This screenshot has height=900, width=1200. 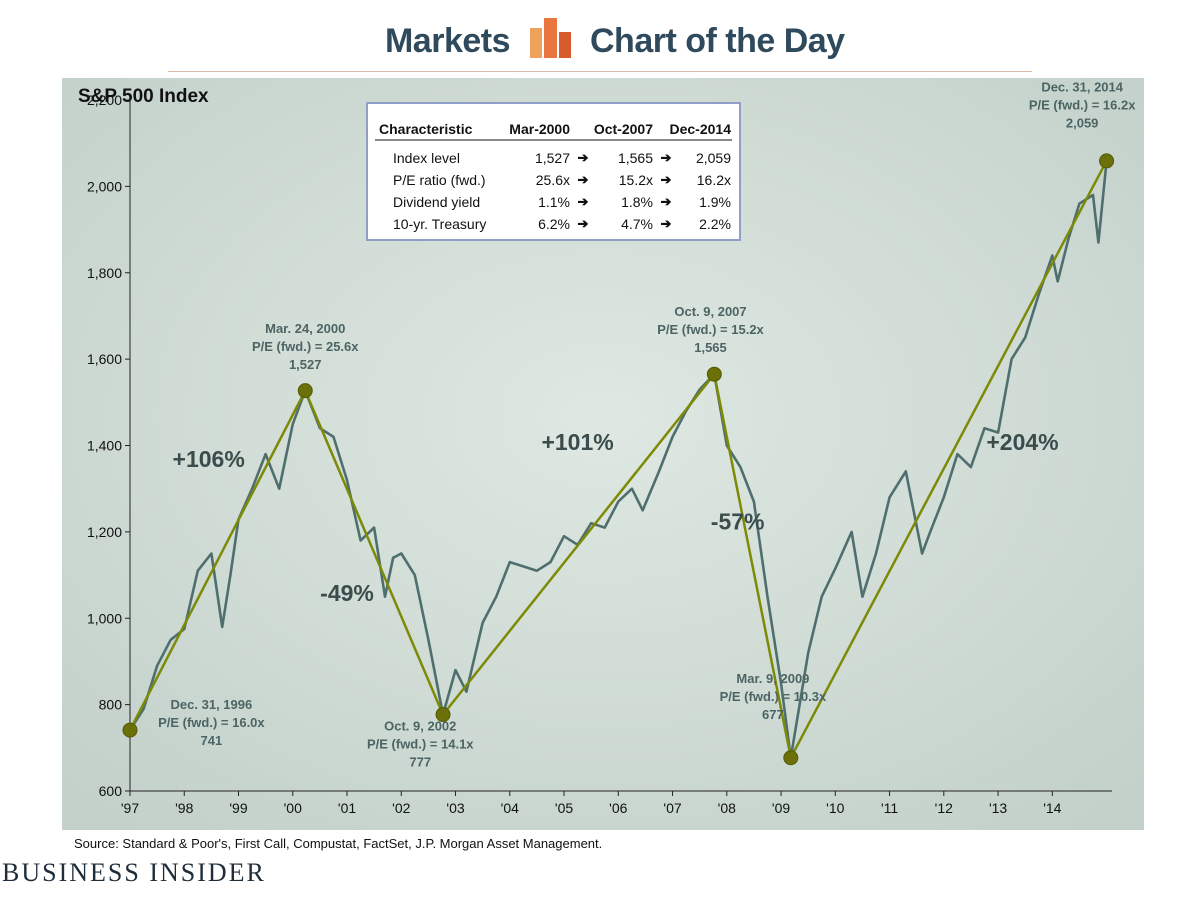 I want to click on annotation-label: P/E (fwd.) = 15.2x, so click(x=710, y=329).